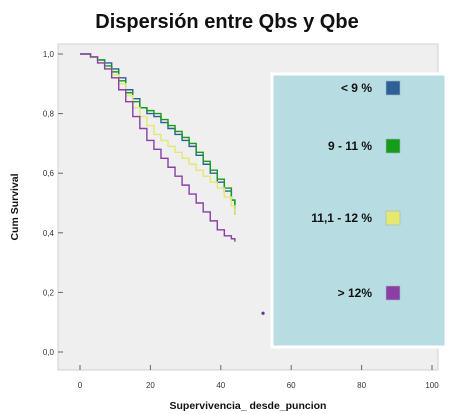 This screenshot has height=414, width=449. What do you see at coordinates (341, 218) in the screenshot?
I see `legend-item-label: 11,1 - 12 %` at bounding box center [341, 218].